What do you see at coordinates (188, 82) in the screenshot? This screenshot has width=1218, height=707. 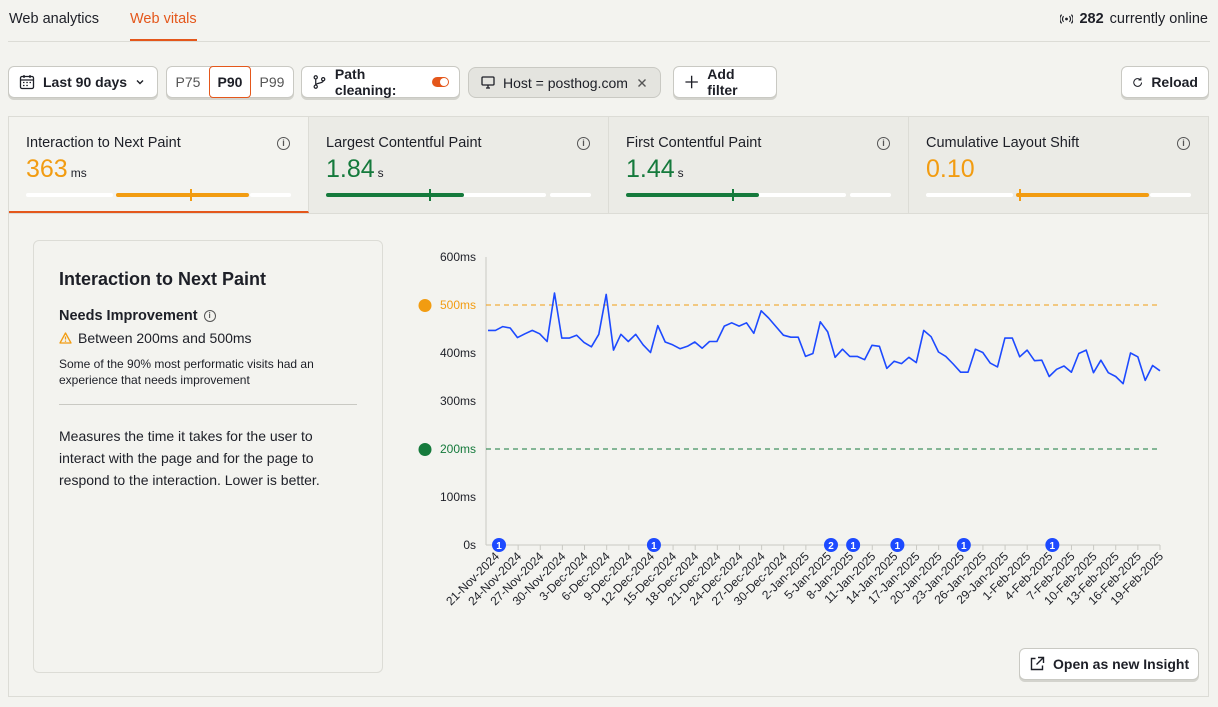 I see `percentile-p75: P75` at bounding box center [188, 82].